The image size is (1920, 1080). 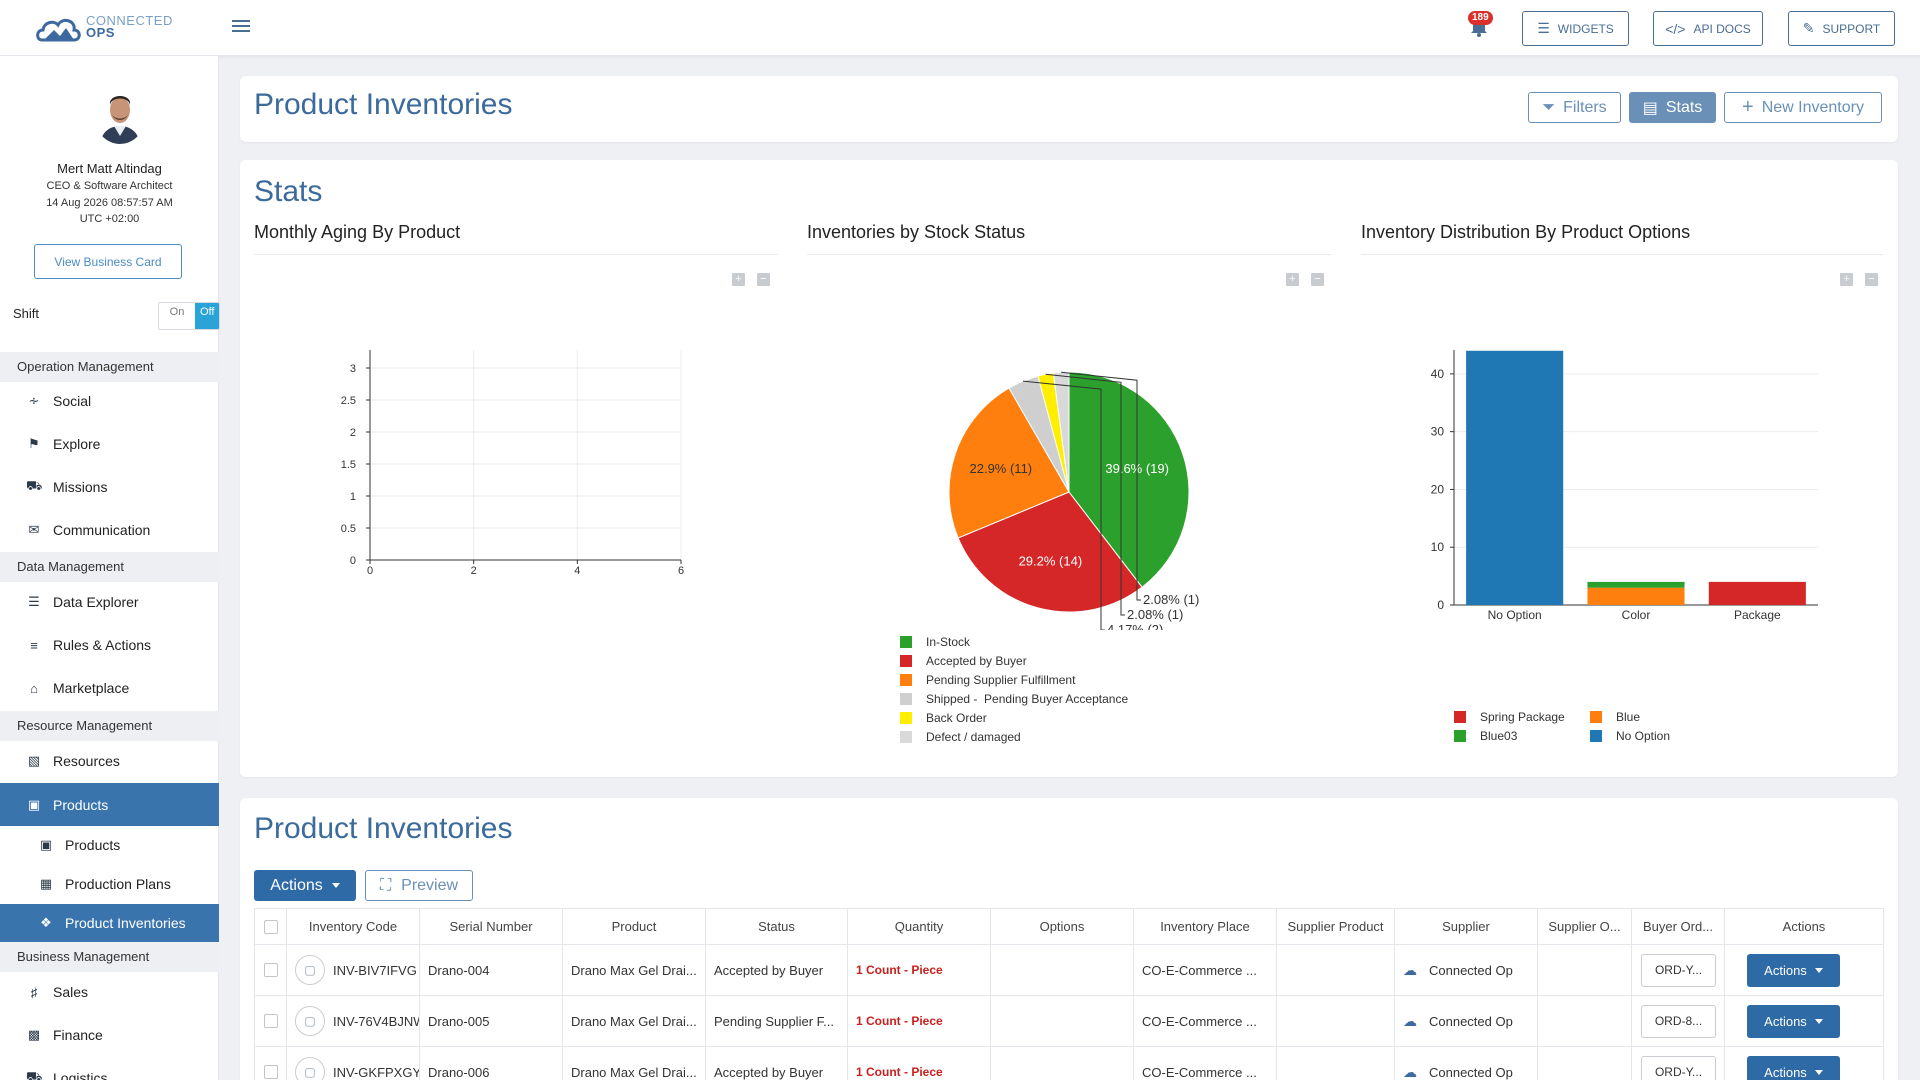 I want to click on new-inventory-button: + New Inventory, so click(x=1803, y=107).